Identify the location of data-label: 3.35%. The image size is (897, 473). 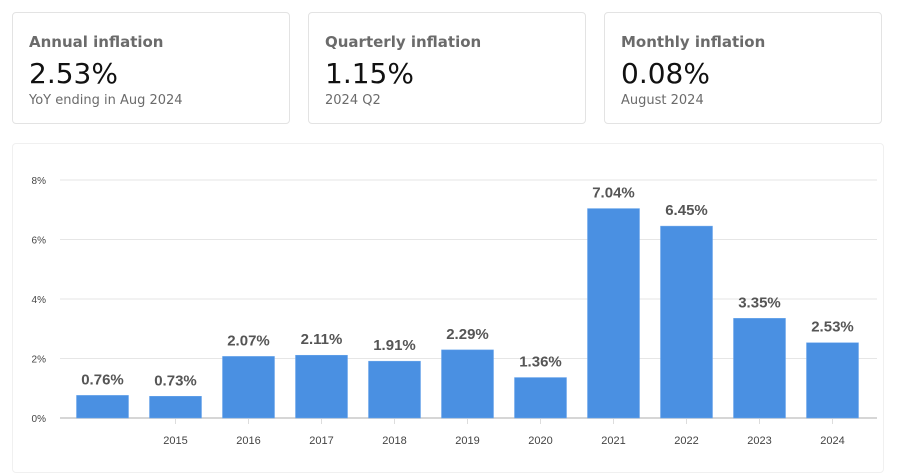
(759, 302).